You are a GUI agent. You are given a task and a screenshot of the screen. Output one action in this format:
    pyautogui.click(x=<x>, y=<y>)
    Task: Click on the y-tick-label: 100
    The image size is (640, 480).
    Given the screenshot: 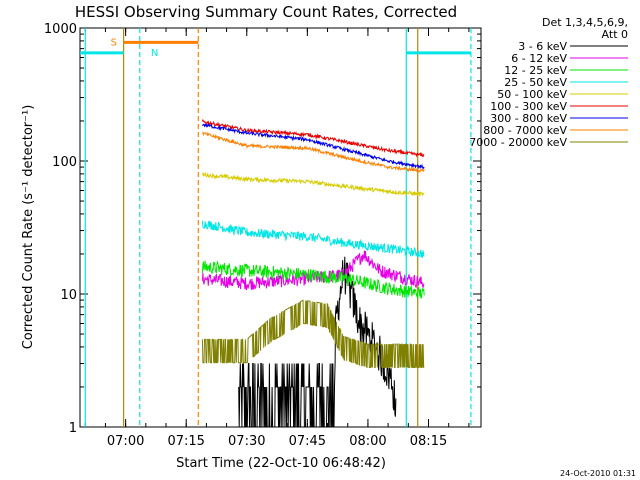 What is the action you would take?
    pyautogui.click(x=64, y=162)
    